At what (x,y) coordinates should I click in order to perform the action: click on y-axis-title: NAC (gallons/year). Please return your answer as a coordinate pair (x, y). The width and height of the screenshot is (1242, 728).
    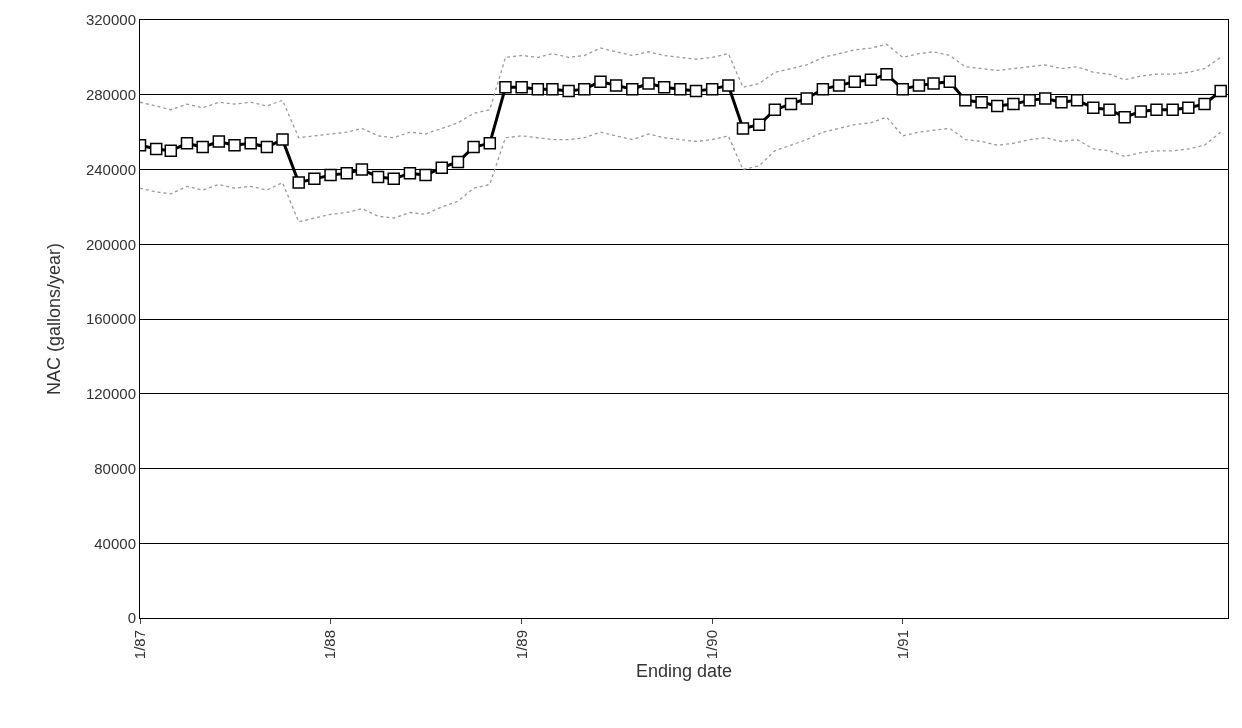
    Looking at the image, I should click on (54, 319).